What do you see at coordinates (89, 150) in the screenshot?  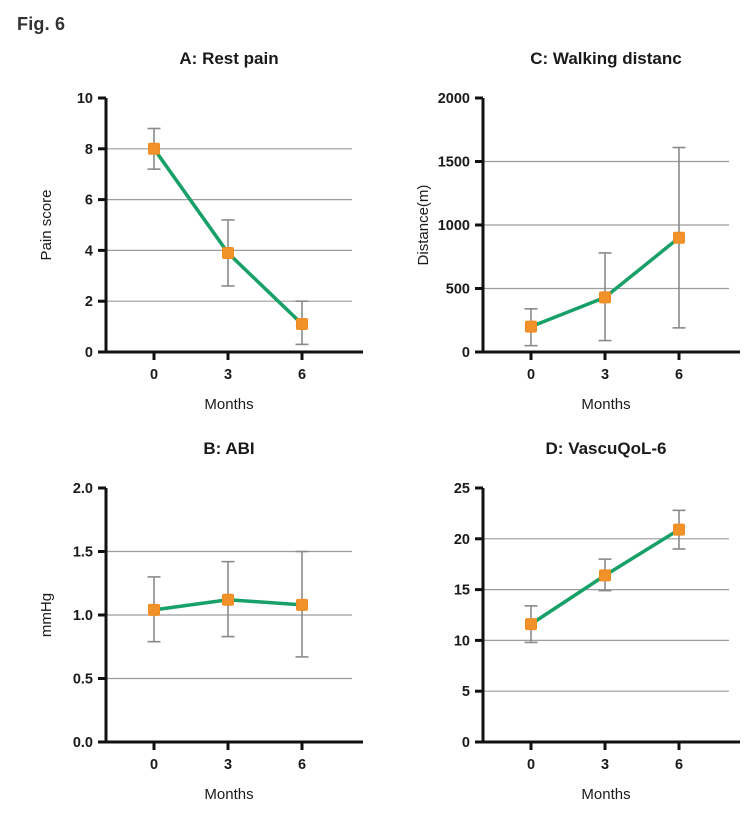 I see `y-tick-label: 8` at bounding box center [89, 150].